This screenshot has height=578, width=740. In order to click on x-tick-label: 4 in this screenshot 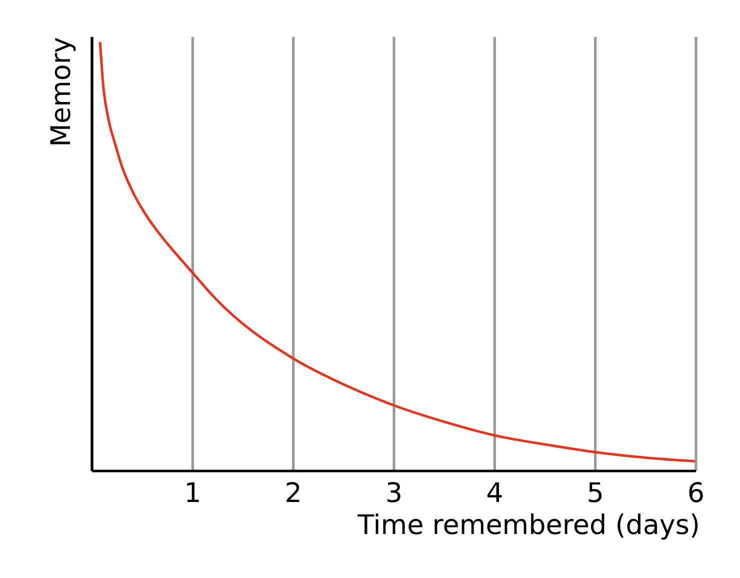, I will do `click(495, 494)`.